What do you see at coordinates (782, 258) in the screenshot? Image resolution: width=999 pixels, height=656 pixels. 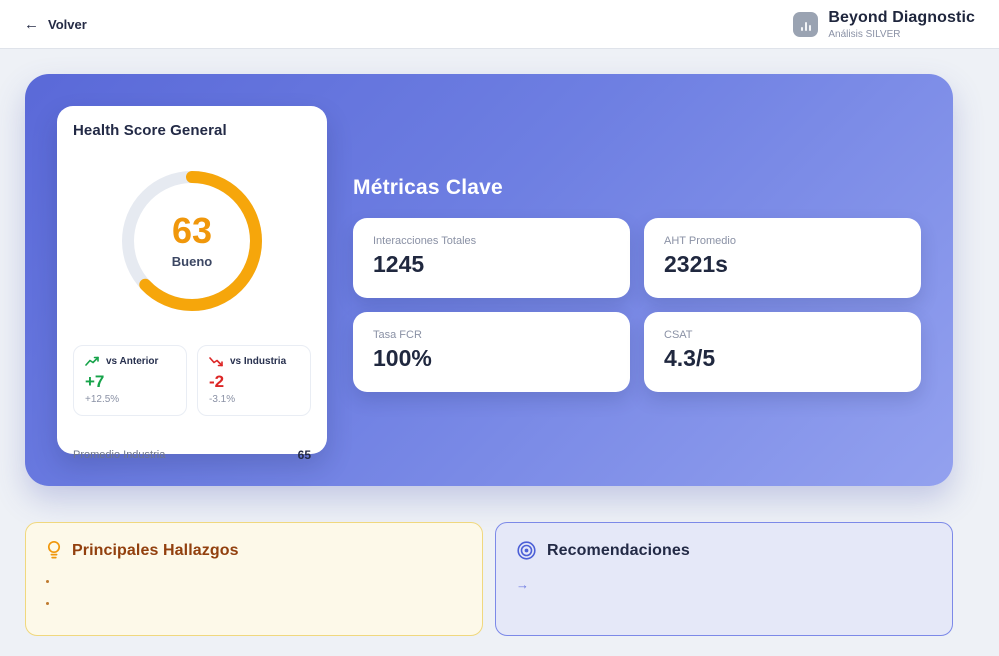 I see `metric-card-aht: AHT Promedio 2321s` at bounding box center [782, 258].